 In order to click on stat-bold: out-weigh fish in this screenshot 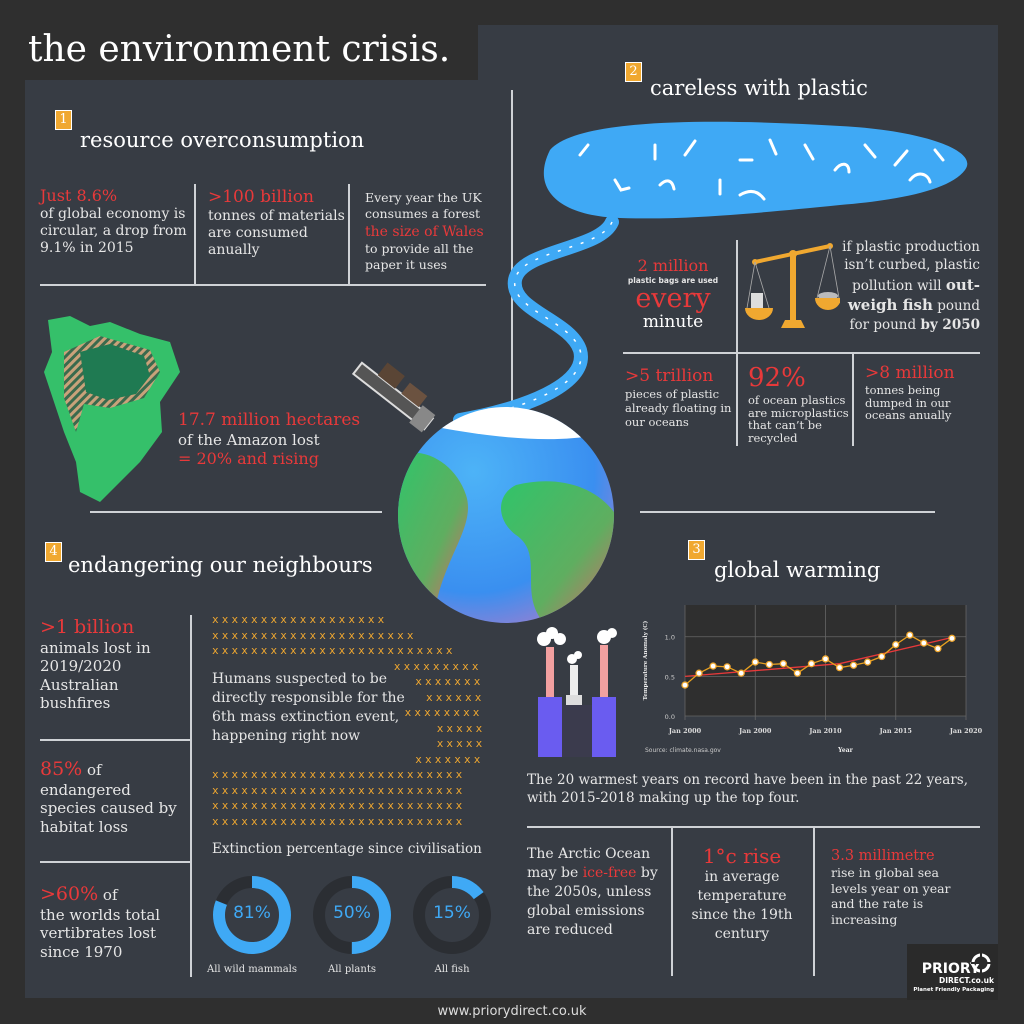, I will do `click(913, 295)`.